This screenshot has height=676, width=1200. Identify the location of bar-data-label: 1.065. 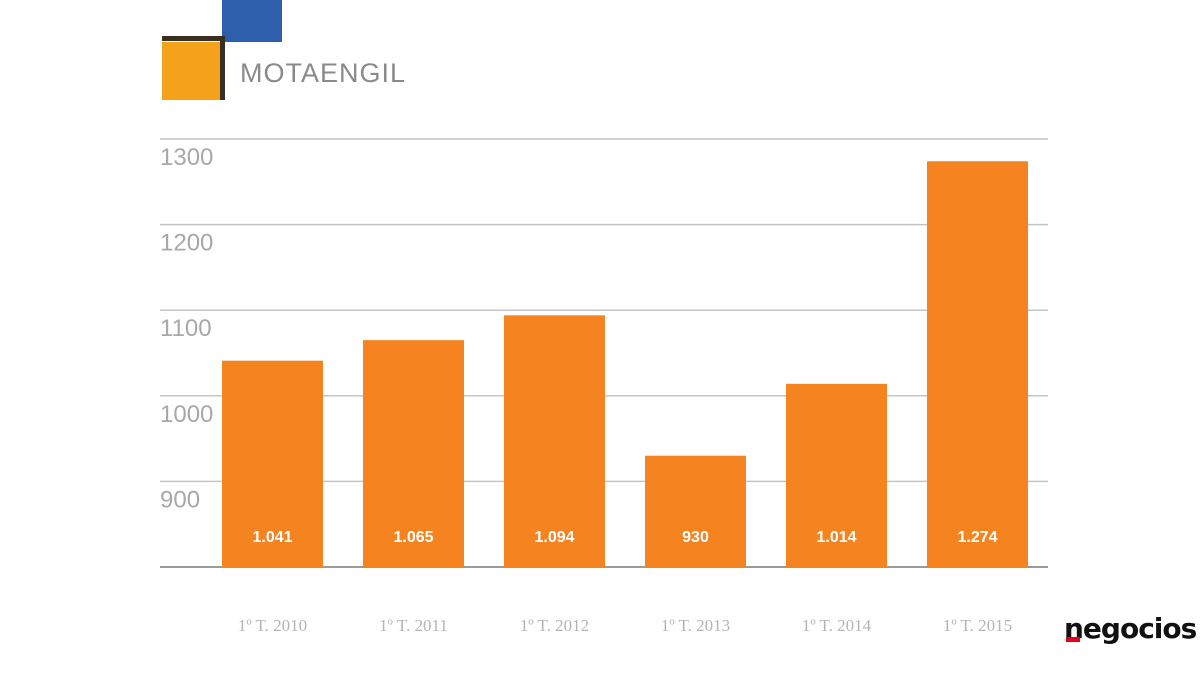
(413, 537).